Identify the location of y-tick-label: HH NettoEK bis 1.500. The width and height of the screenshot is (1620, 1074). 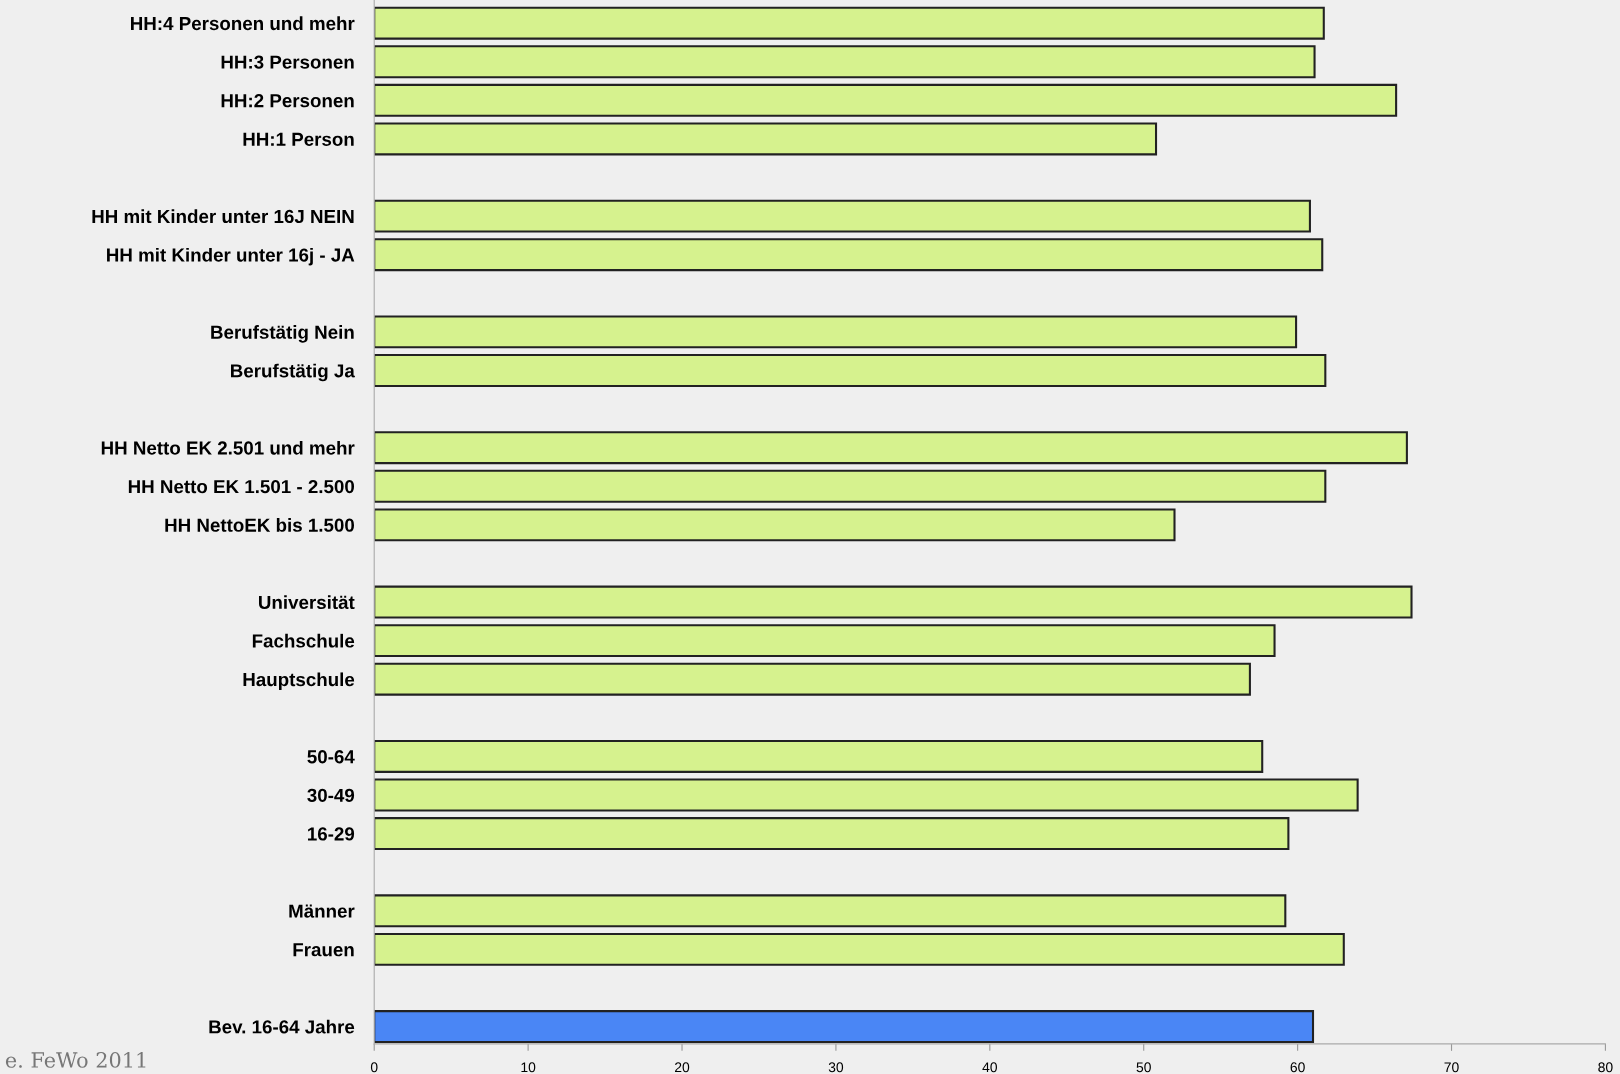
(260, 525).